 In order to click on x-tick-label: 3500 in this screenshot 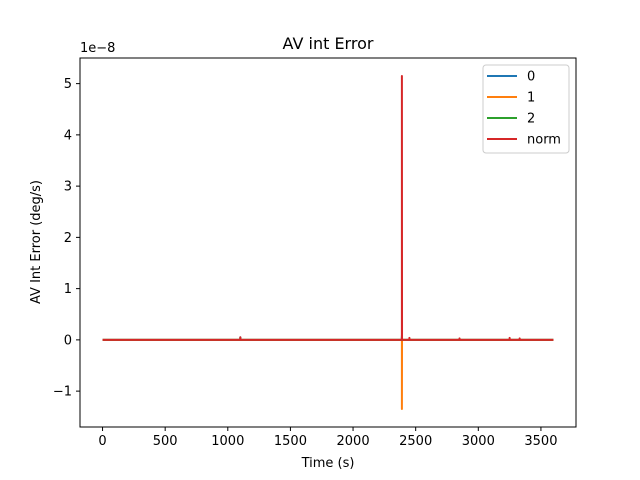, I will do `click(540, 441)`.